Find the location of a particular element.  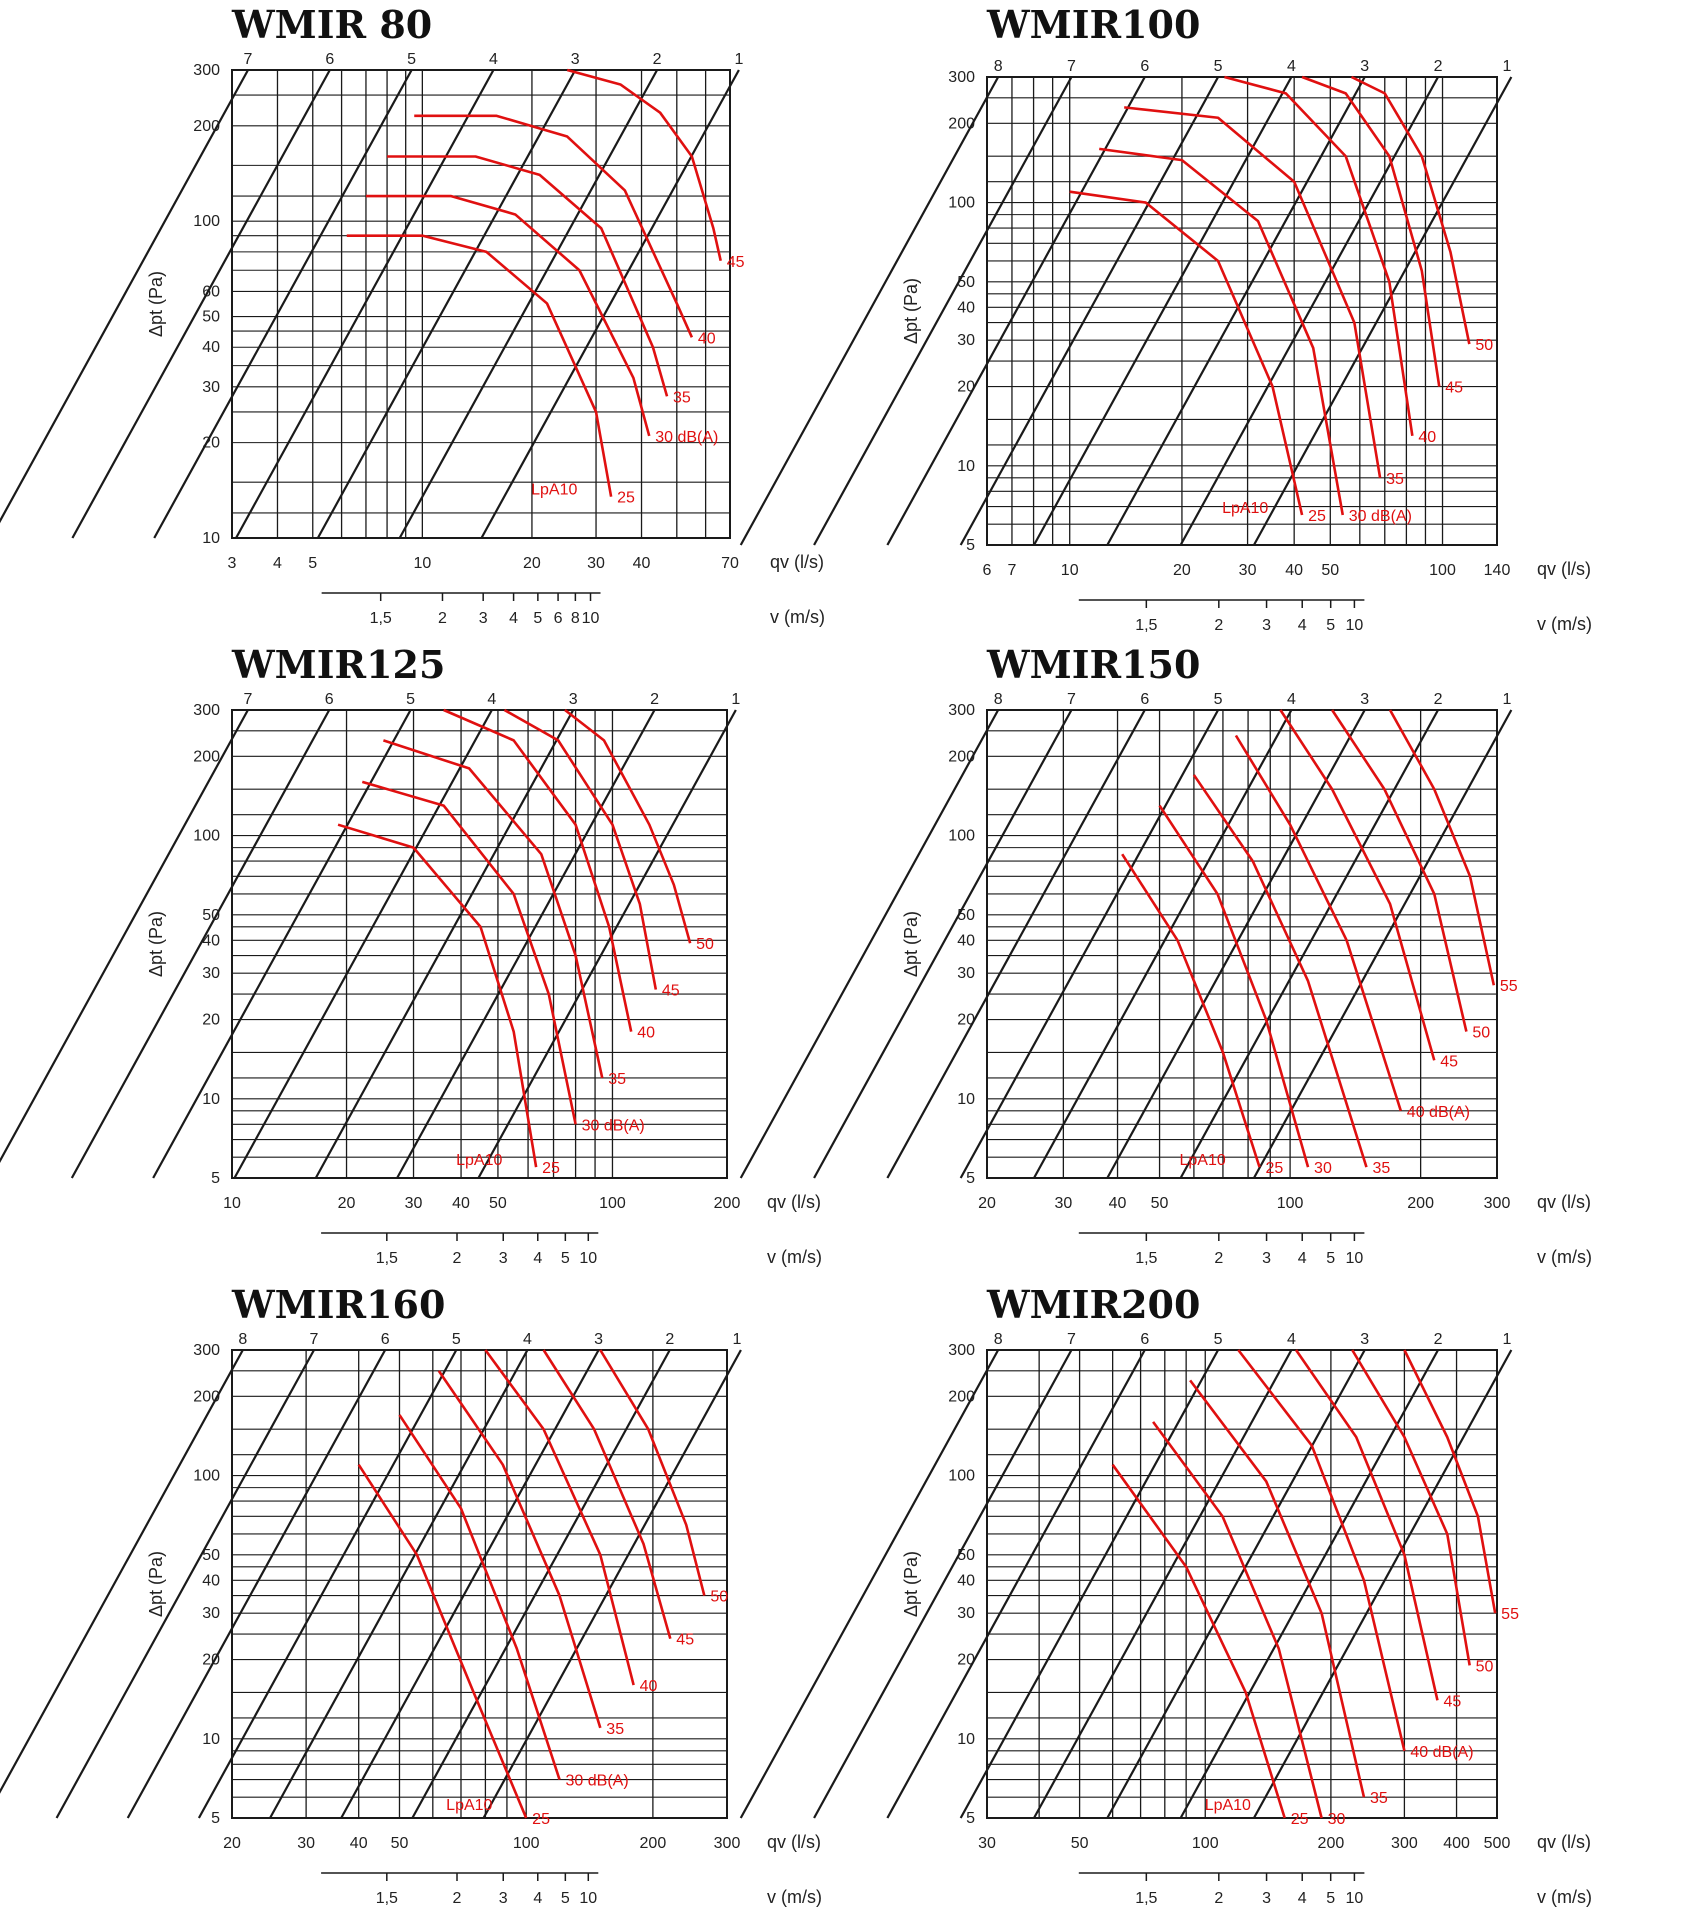

x-tick-label: 140 is located at coordinates (1497, 570).